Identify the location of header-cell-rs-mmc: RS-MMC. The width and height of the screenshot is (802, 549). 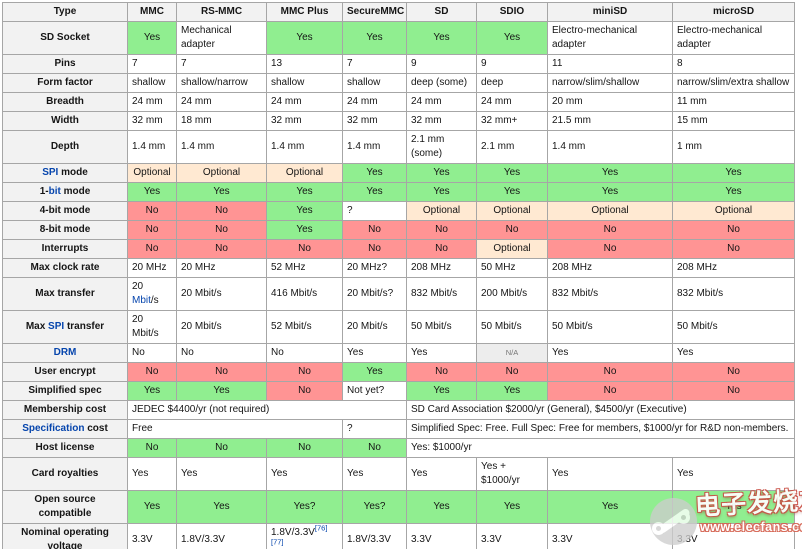
(221, 12).